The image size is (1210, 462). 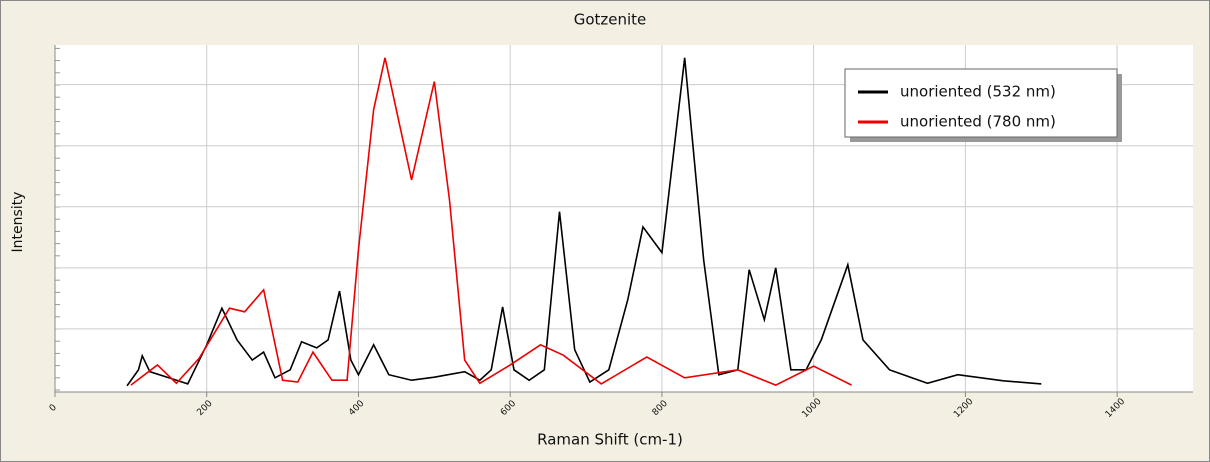 I want to click on legend, so click(x=981, y=103).